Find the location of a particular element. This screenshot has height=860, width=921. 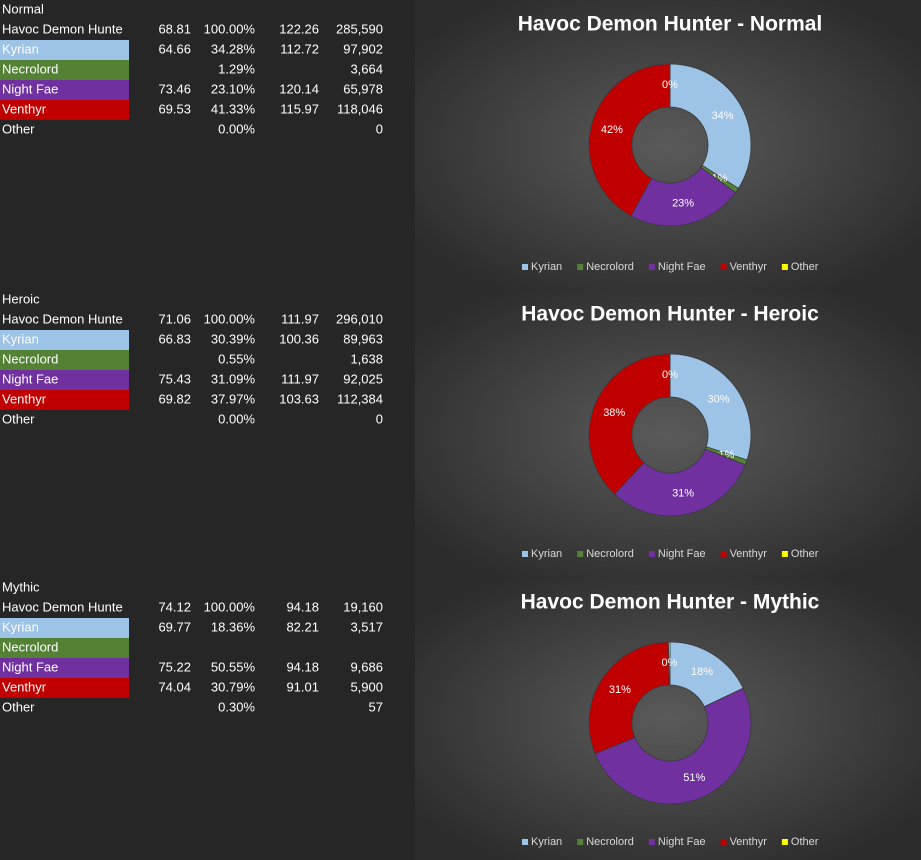

chart-title: Havoc Demon Hunter - Heroic is located at coordinates (670, 314).